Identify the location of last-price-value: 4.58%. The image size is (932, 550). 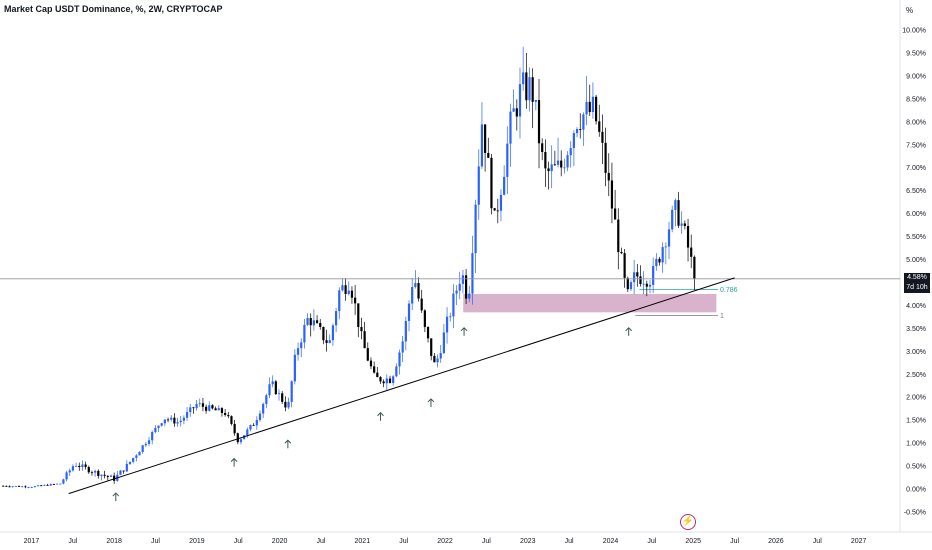
(917, 277).